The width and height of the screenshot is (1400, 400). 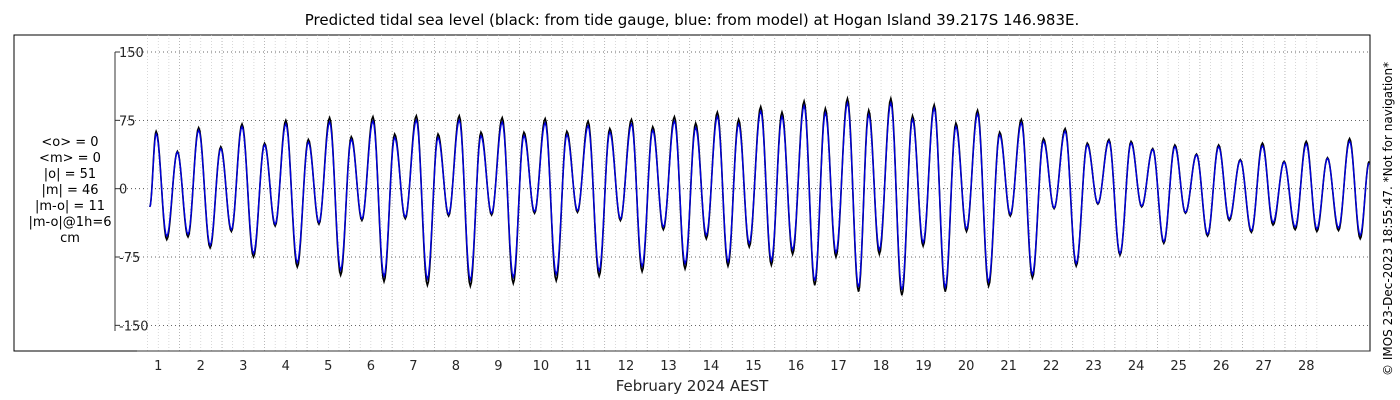 I want to click on x-tick-label: 12, so click(x=626, y=366).